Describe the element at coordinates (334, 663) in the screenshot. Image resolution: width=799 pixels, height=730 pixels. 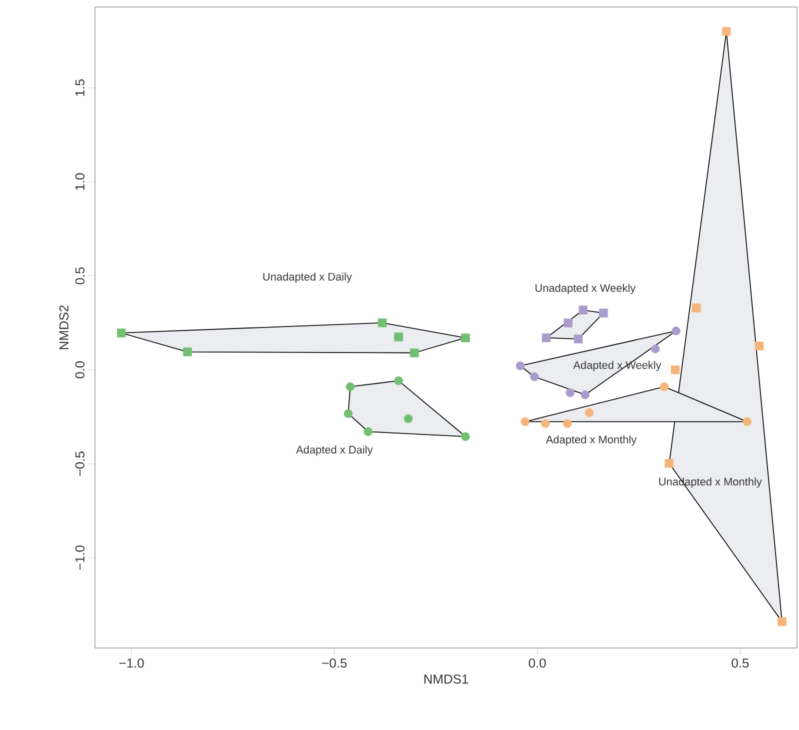
I see `x-tick-label: −0.5` at that location.